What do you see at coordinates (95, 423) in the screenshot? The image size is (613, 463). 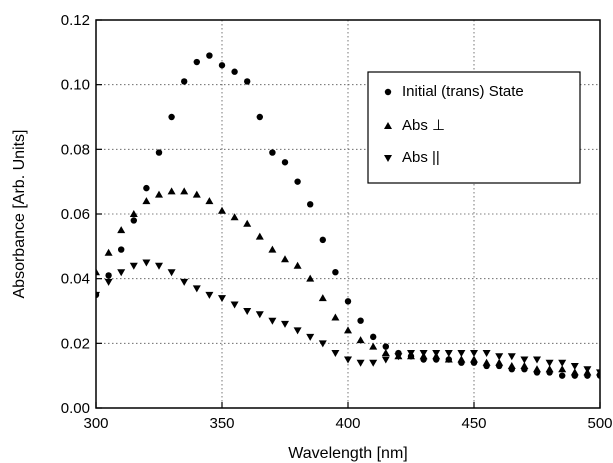 I see `x-tick-label: 300` at bounding box center [95, 423].